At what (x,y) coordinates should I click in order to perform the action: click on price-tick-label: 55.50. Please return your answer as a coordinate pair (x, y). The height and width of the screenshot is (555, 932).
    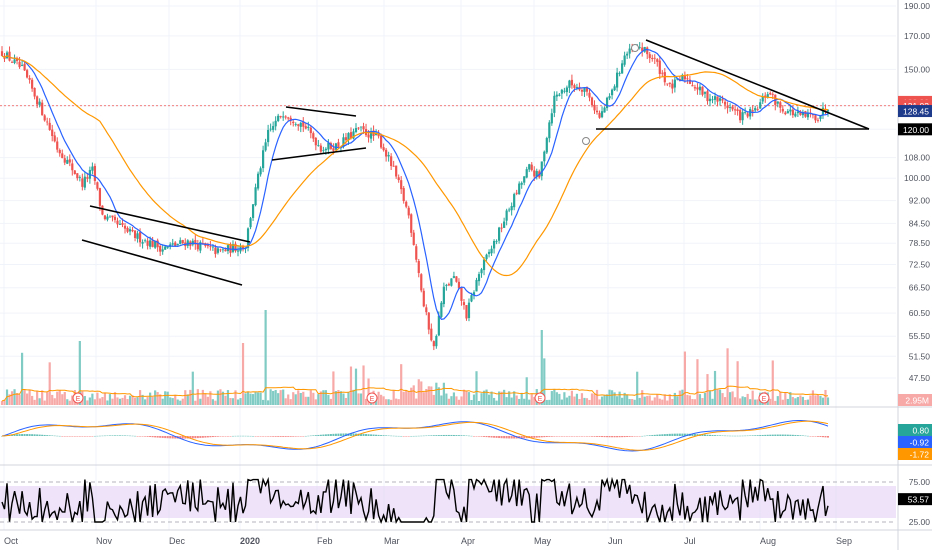
    Looking at the image, I should click on (920, 336).